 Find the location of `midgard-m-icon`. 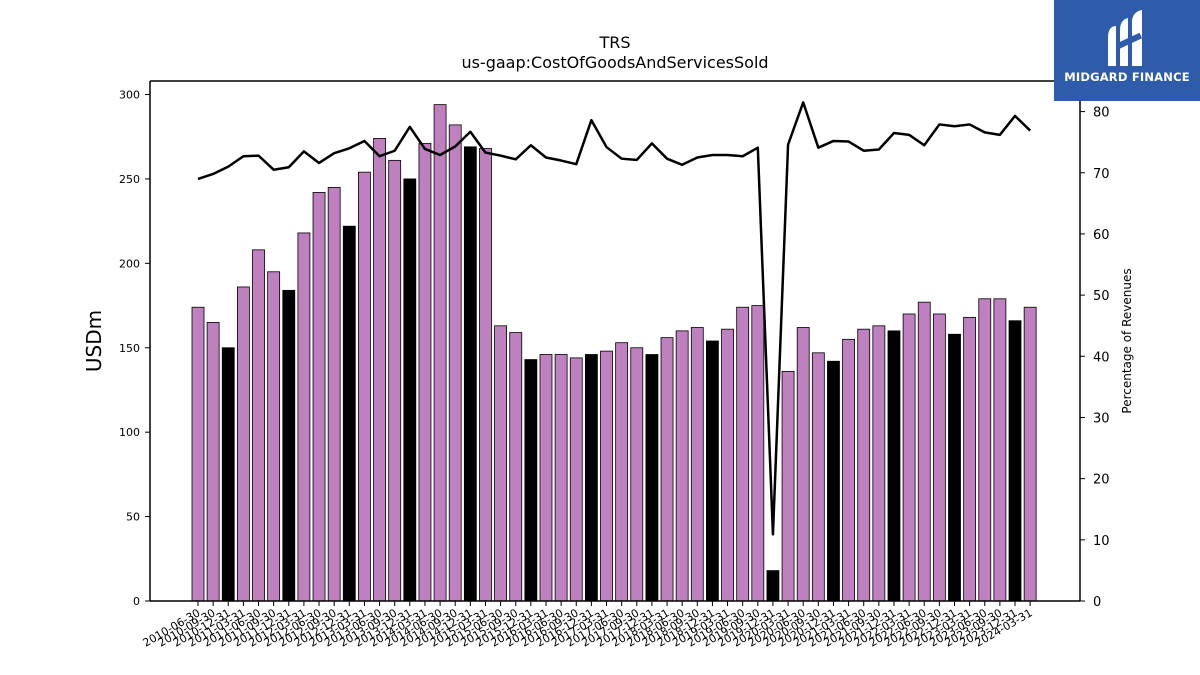

midgard-m-icon is located at coordinates (1125, 38).